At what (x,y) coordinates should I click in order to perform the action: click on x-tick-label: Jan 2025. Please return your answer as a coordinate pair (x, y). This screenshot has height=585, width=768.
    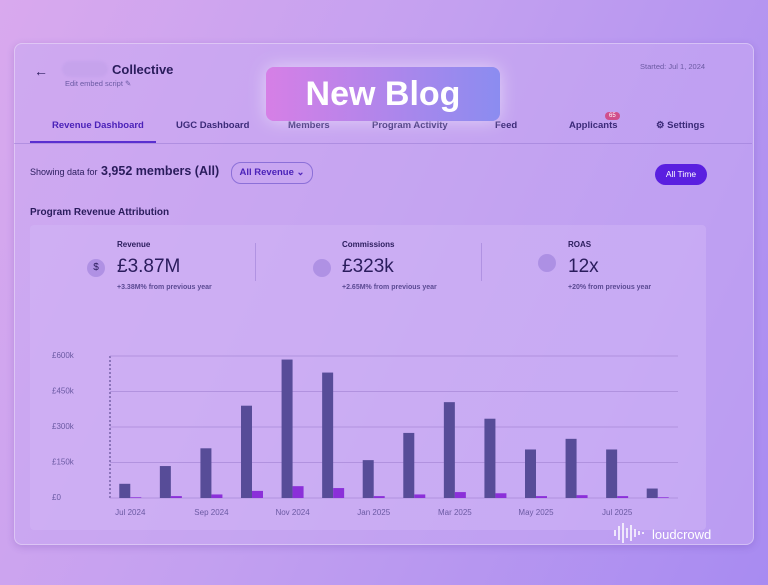
    Looking at the image, I should click on (373, 512).